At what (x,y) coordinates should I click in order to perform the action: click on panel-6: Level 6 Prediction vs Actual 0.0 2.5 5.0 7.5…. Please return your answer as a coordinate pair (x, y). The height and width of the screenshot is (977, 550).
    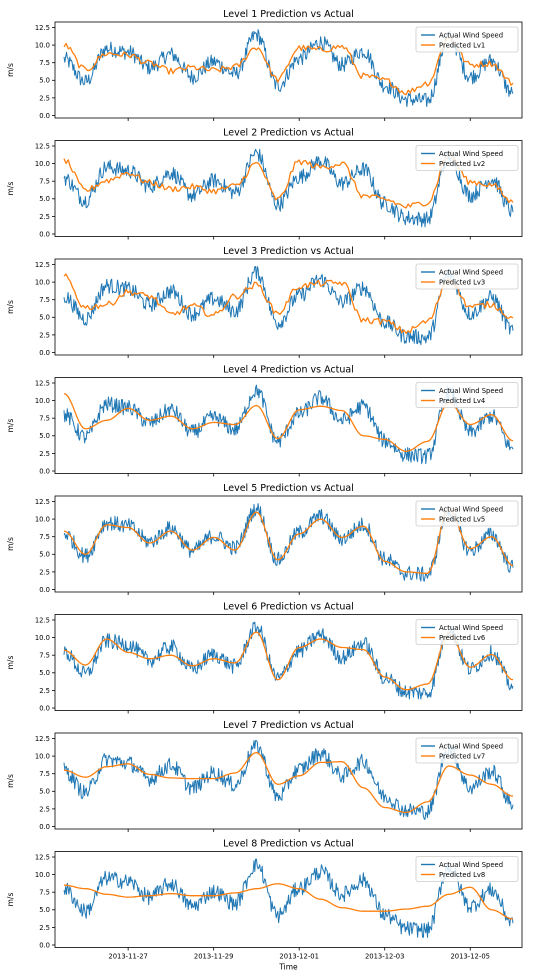
    Looking at the image, I should click on (264, 658).